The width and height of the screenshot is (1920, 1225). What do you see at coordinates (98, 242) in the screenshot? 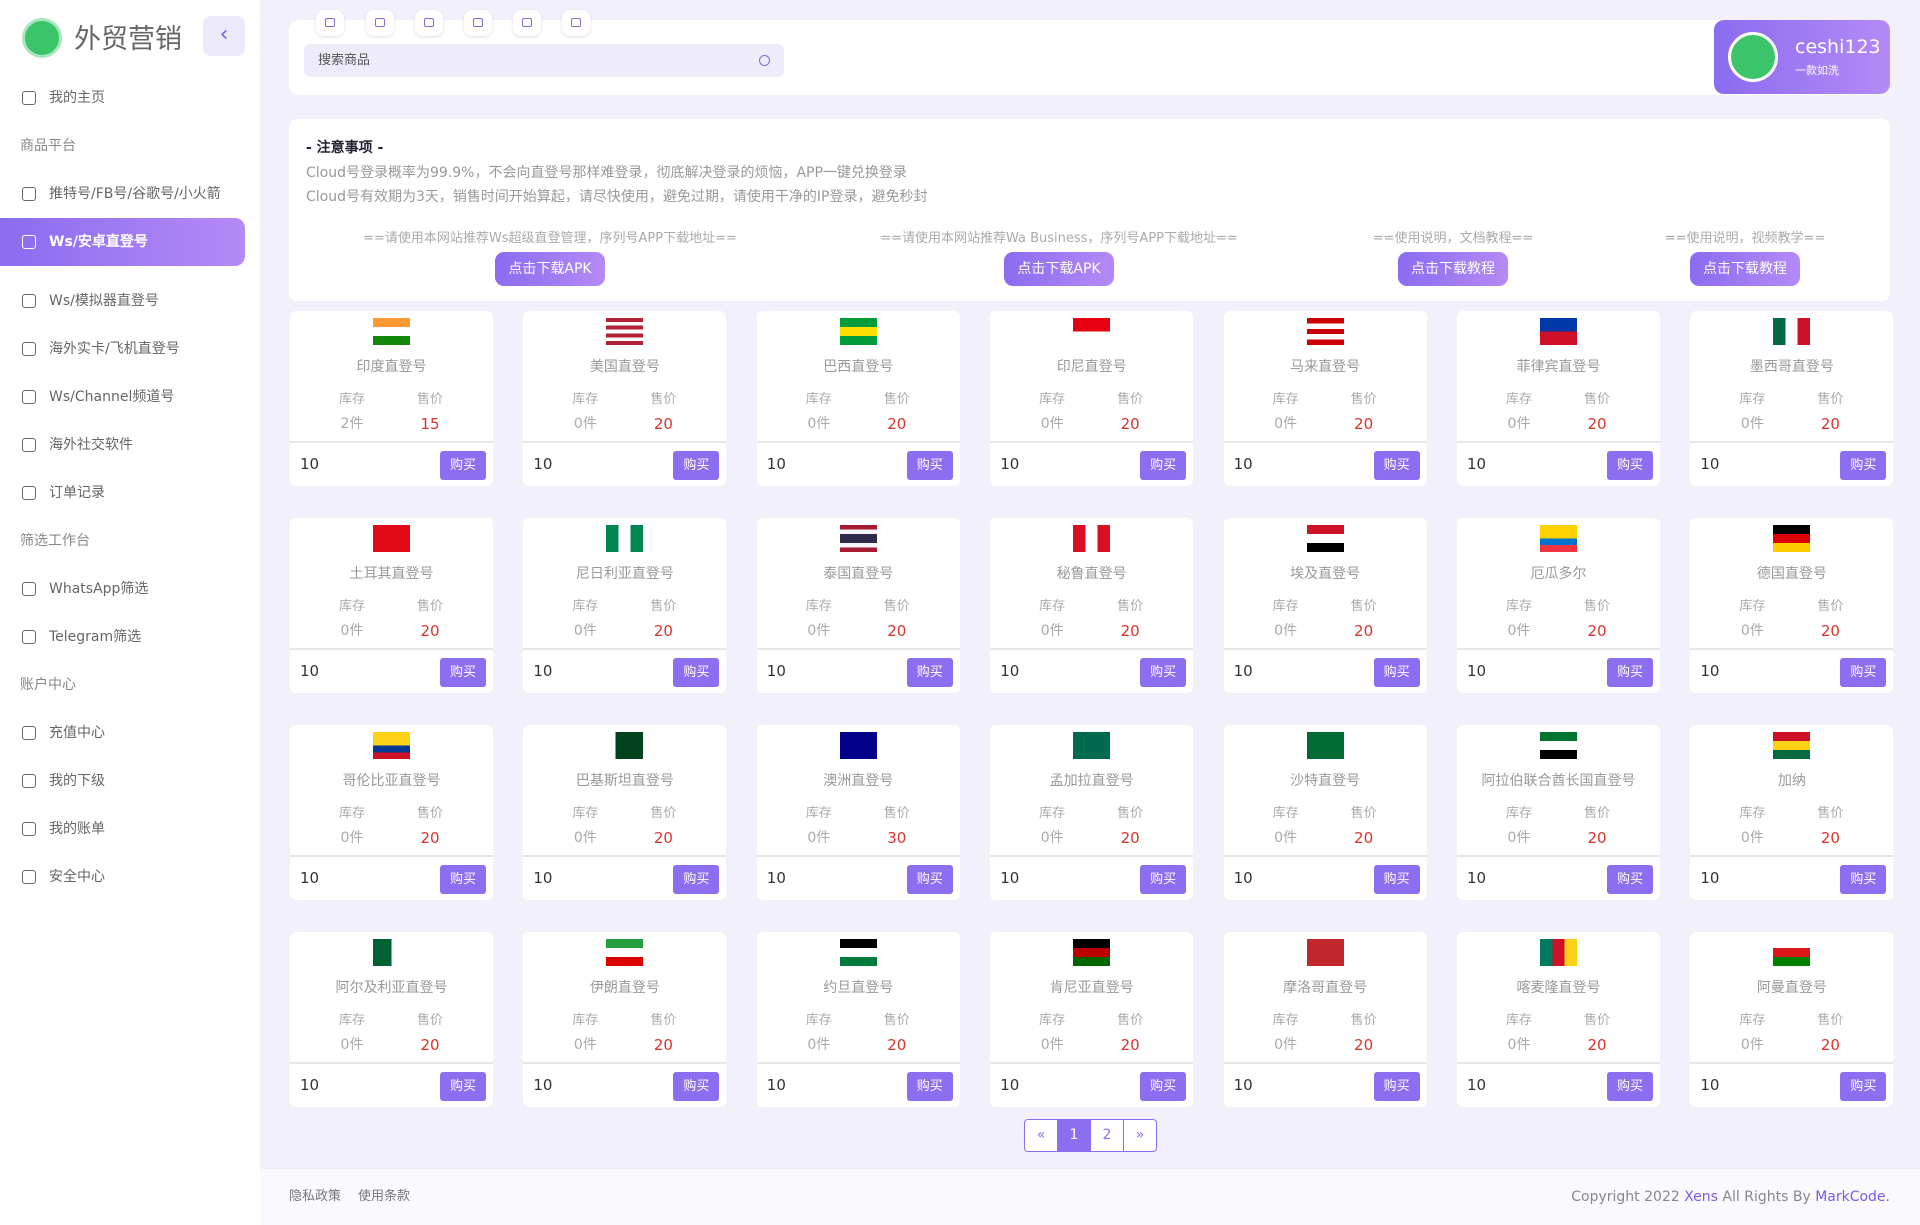
I see `nav-link: Ws/安卓直登号` at bounding box center [98, 242].